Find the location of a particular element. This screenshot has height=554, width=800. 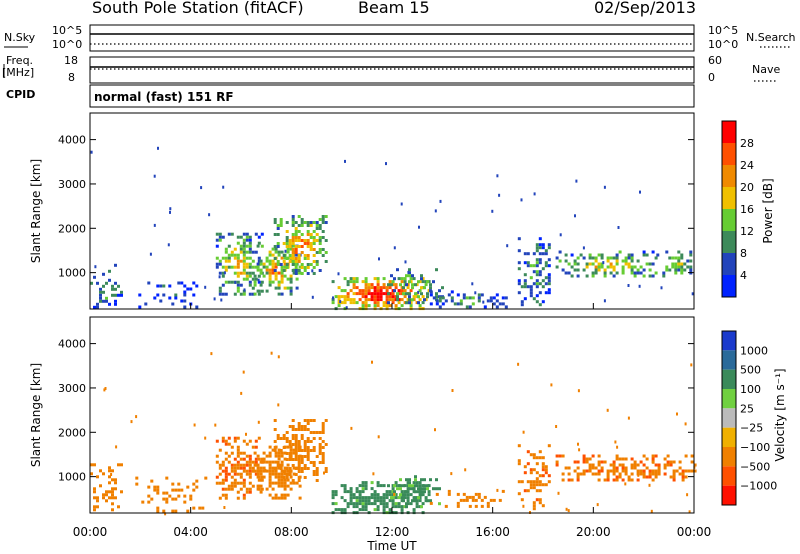

colorbar-tick-label: −100 is located at coordinates (755, 447).